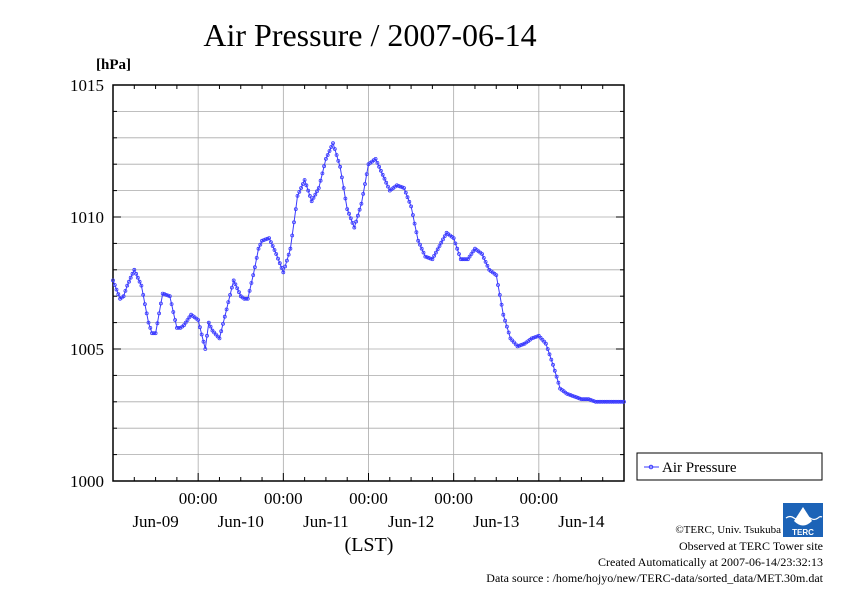 The width and height of the screenshot is (842, 595). Describe the element at coordinates (369, 545) in the screenshot. I see `x-axis-label: (LST)` at that location.